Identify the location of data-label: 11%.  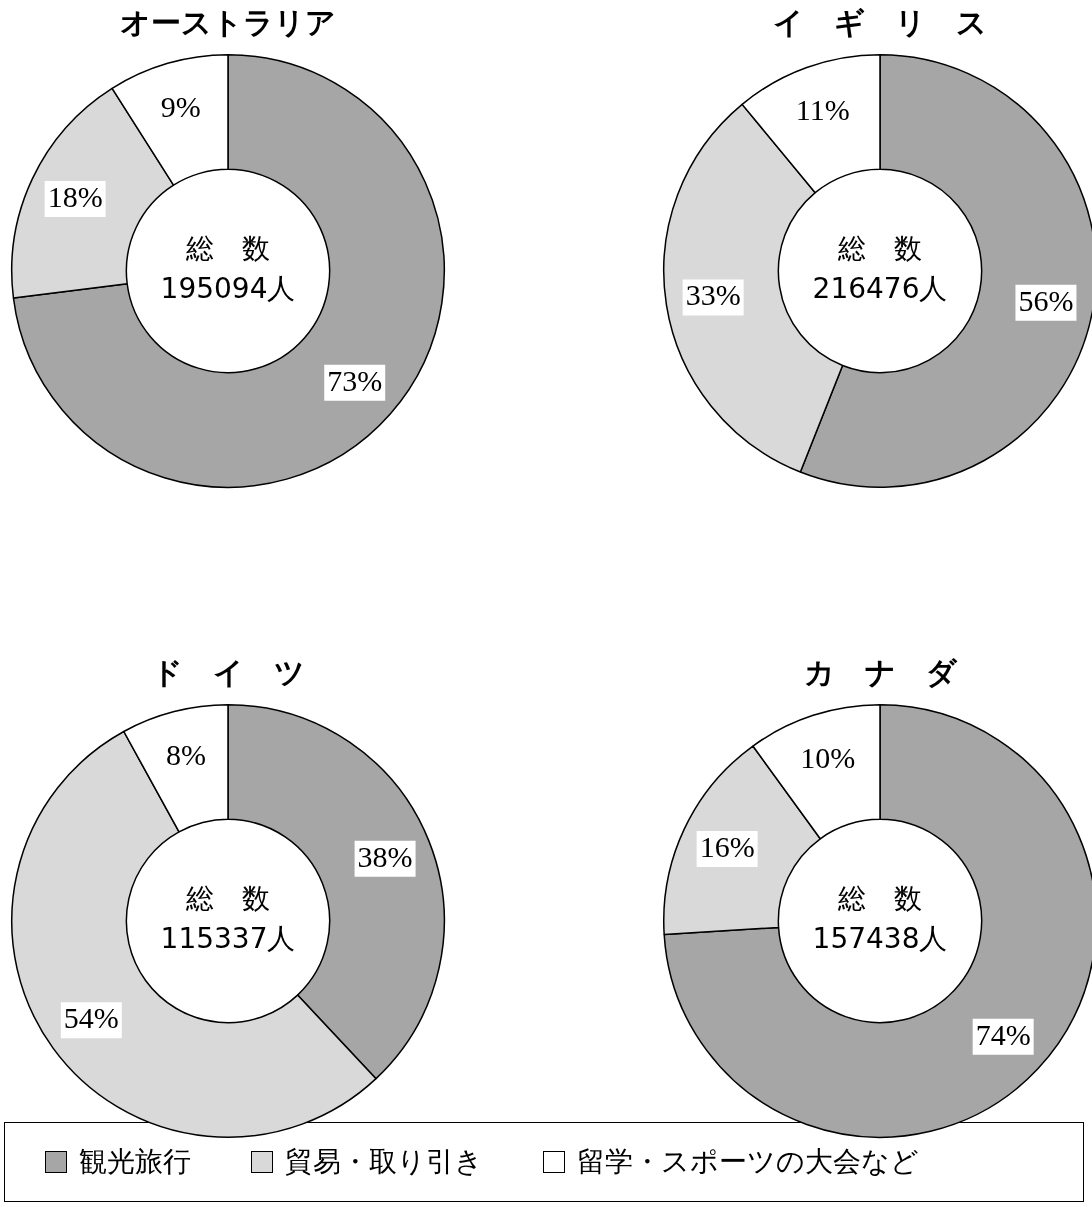
(822, 109).